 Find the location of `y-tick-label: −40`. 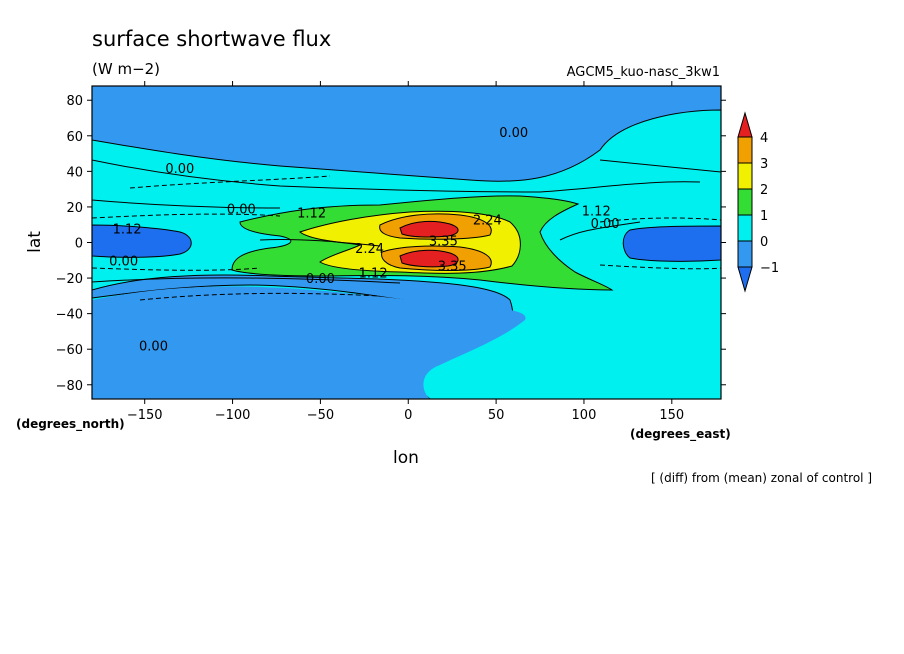

y-tick-label: −40 is located at coordinates (69, 315).